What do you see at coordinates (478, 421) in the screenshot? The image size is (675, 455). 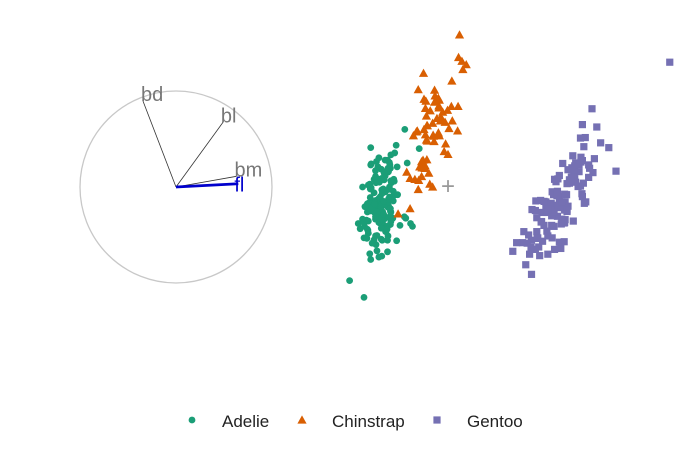 I see `legend-item-gentoo: Gentoo` at bounding box center [478, 421].